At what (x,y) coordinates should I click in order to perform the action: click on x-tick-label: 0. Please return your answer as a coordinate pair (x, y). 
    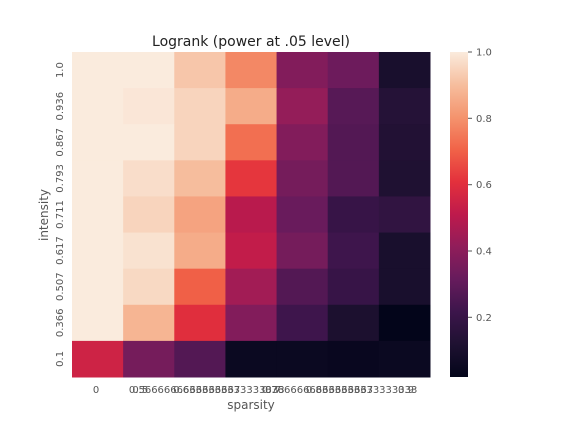
    Looking at the image, I should click on (96, 390).